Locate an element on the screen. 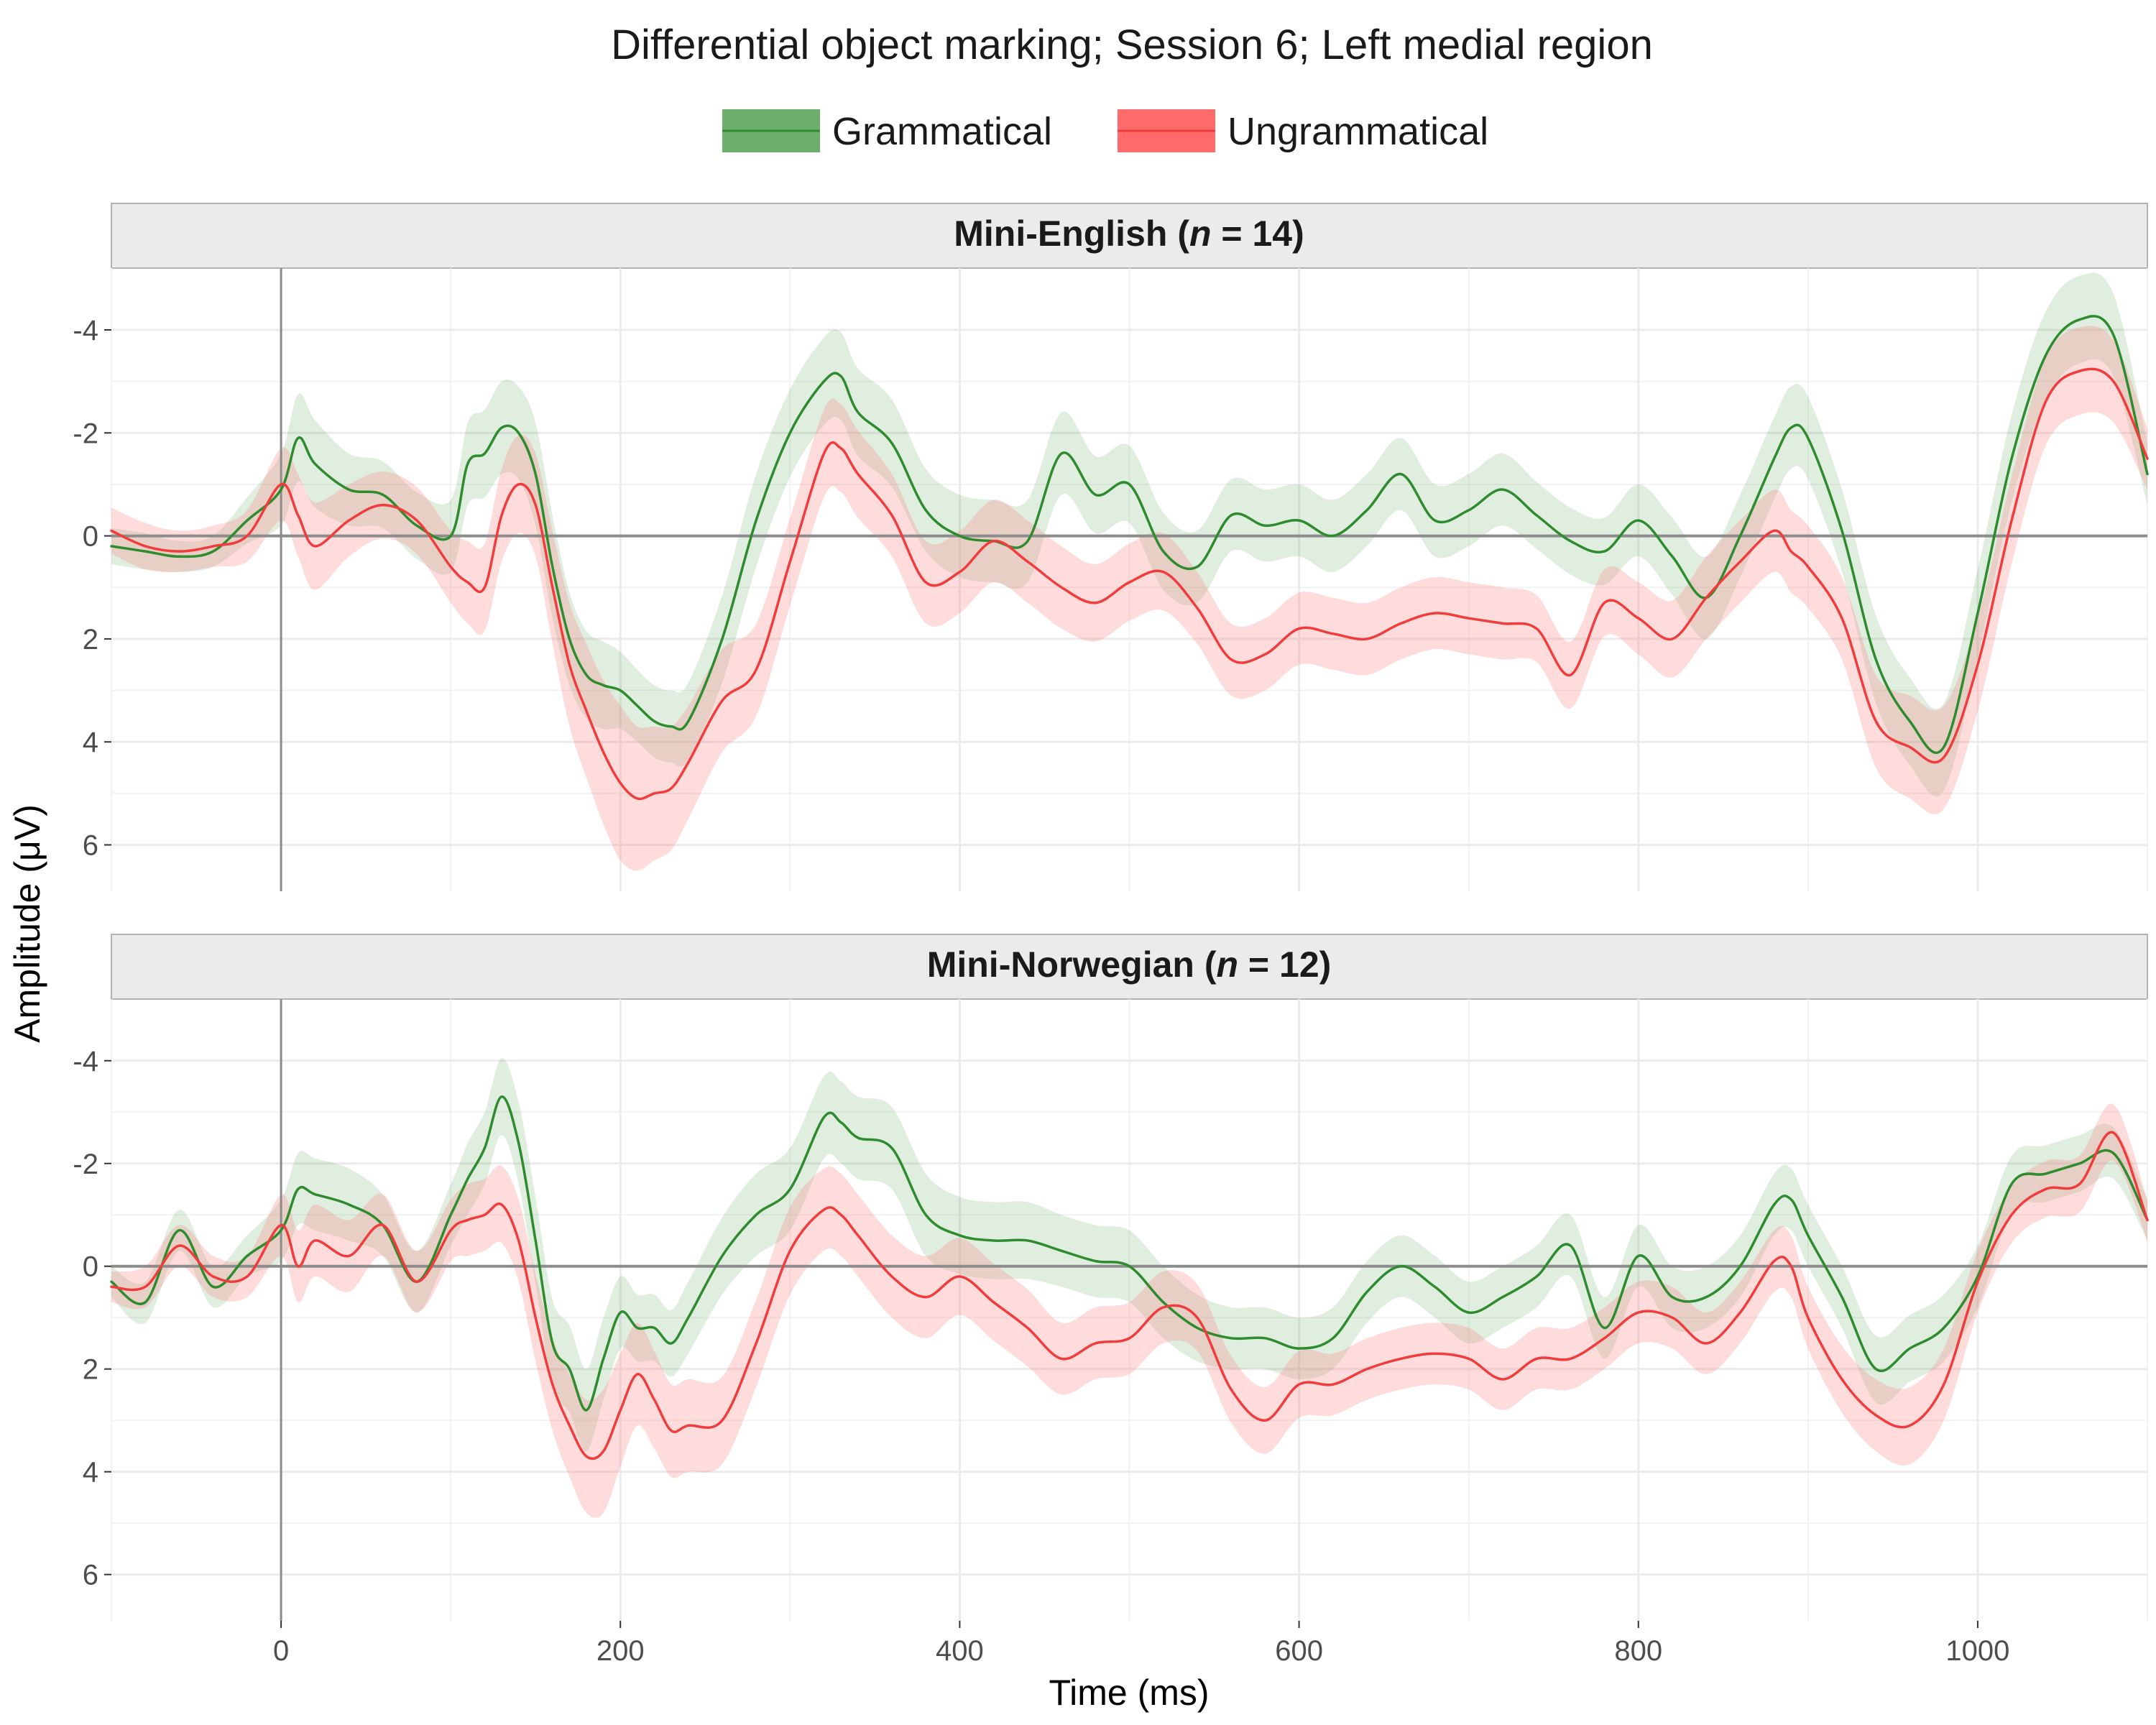  x-axis: 0 200 400 600 800 1000 is located at coordinates (1141, 1644).